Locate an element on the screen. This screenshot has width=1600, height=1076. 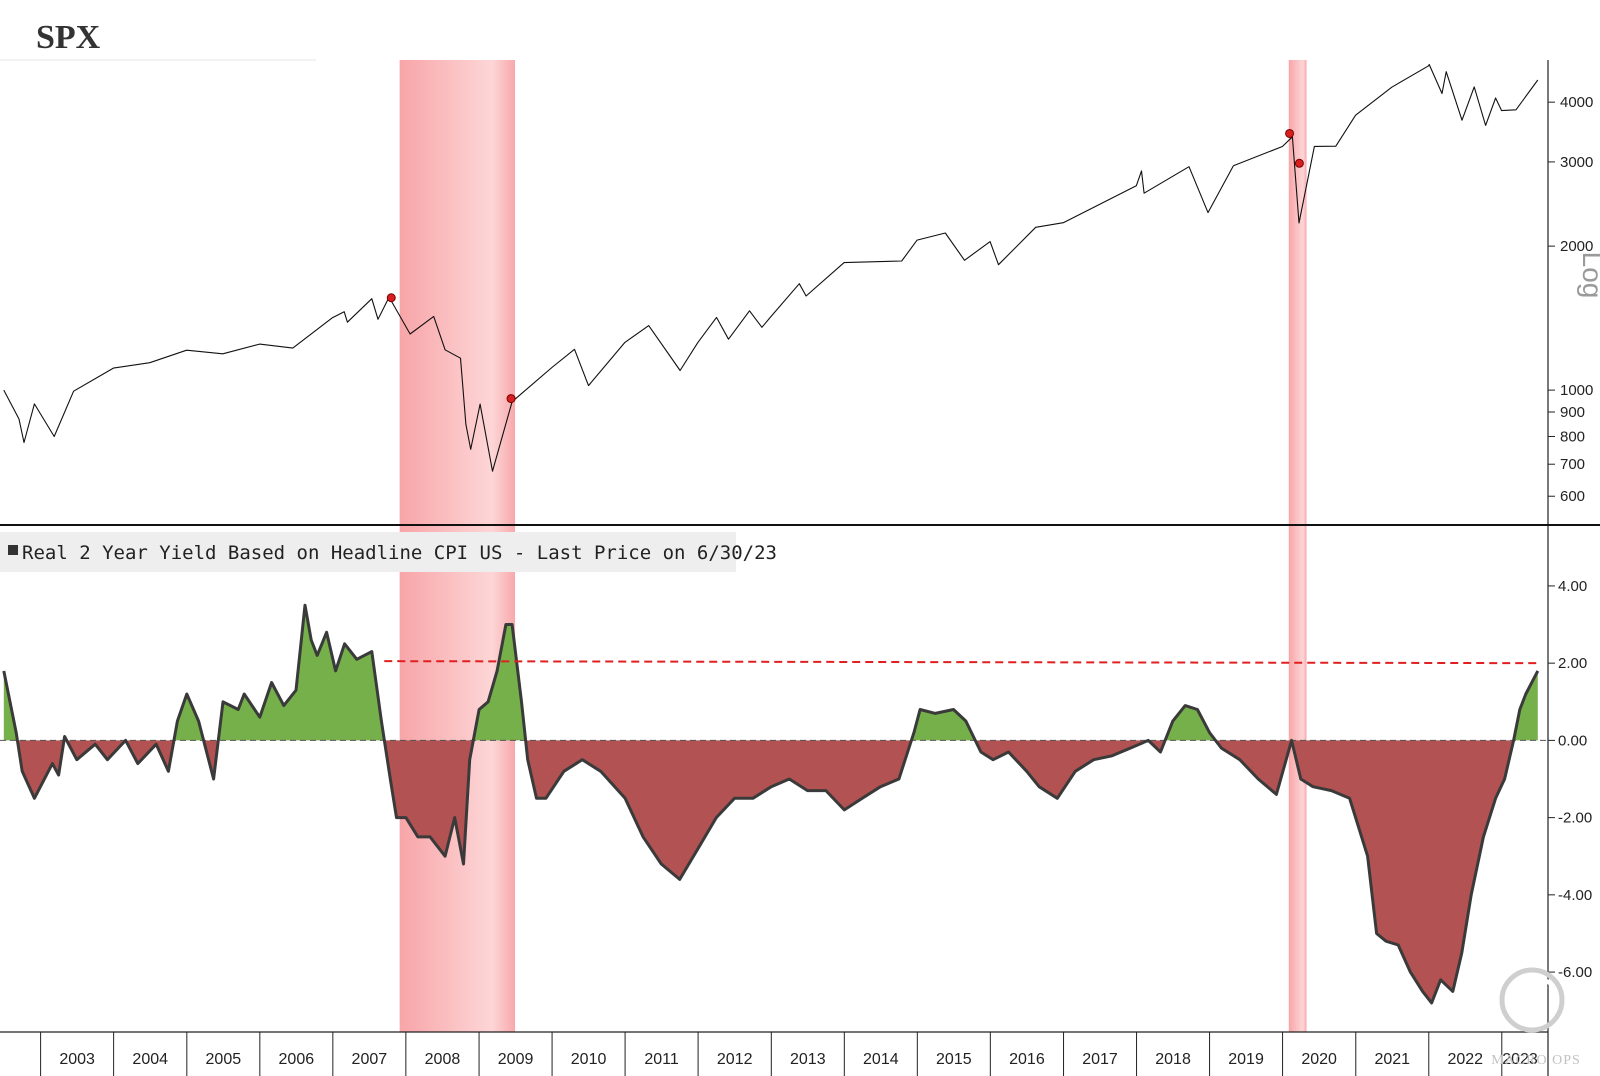
watermark-text: MACRO OPS is located at coordinates (1536, 1060).